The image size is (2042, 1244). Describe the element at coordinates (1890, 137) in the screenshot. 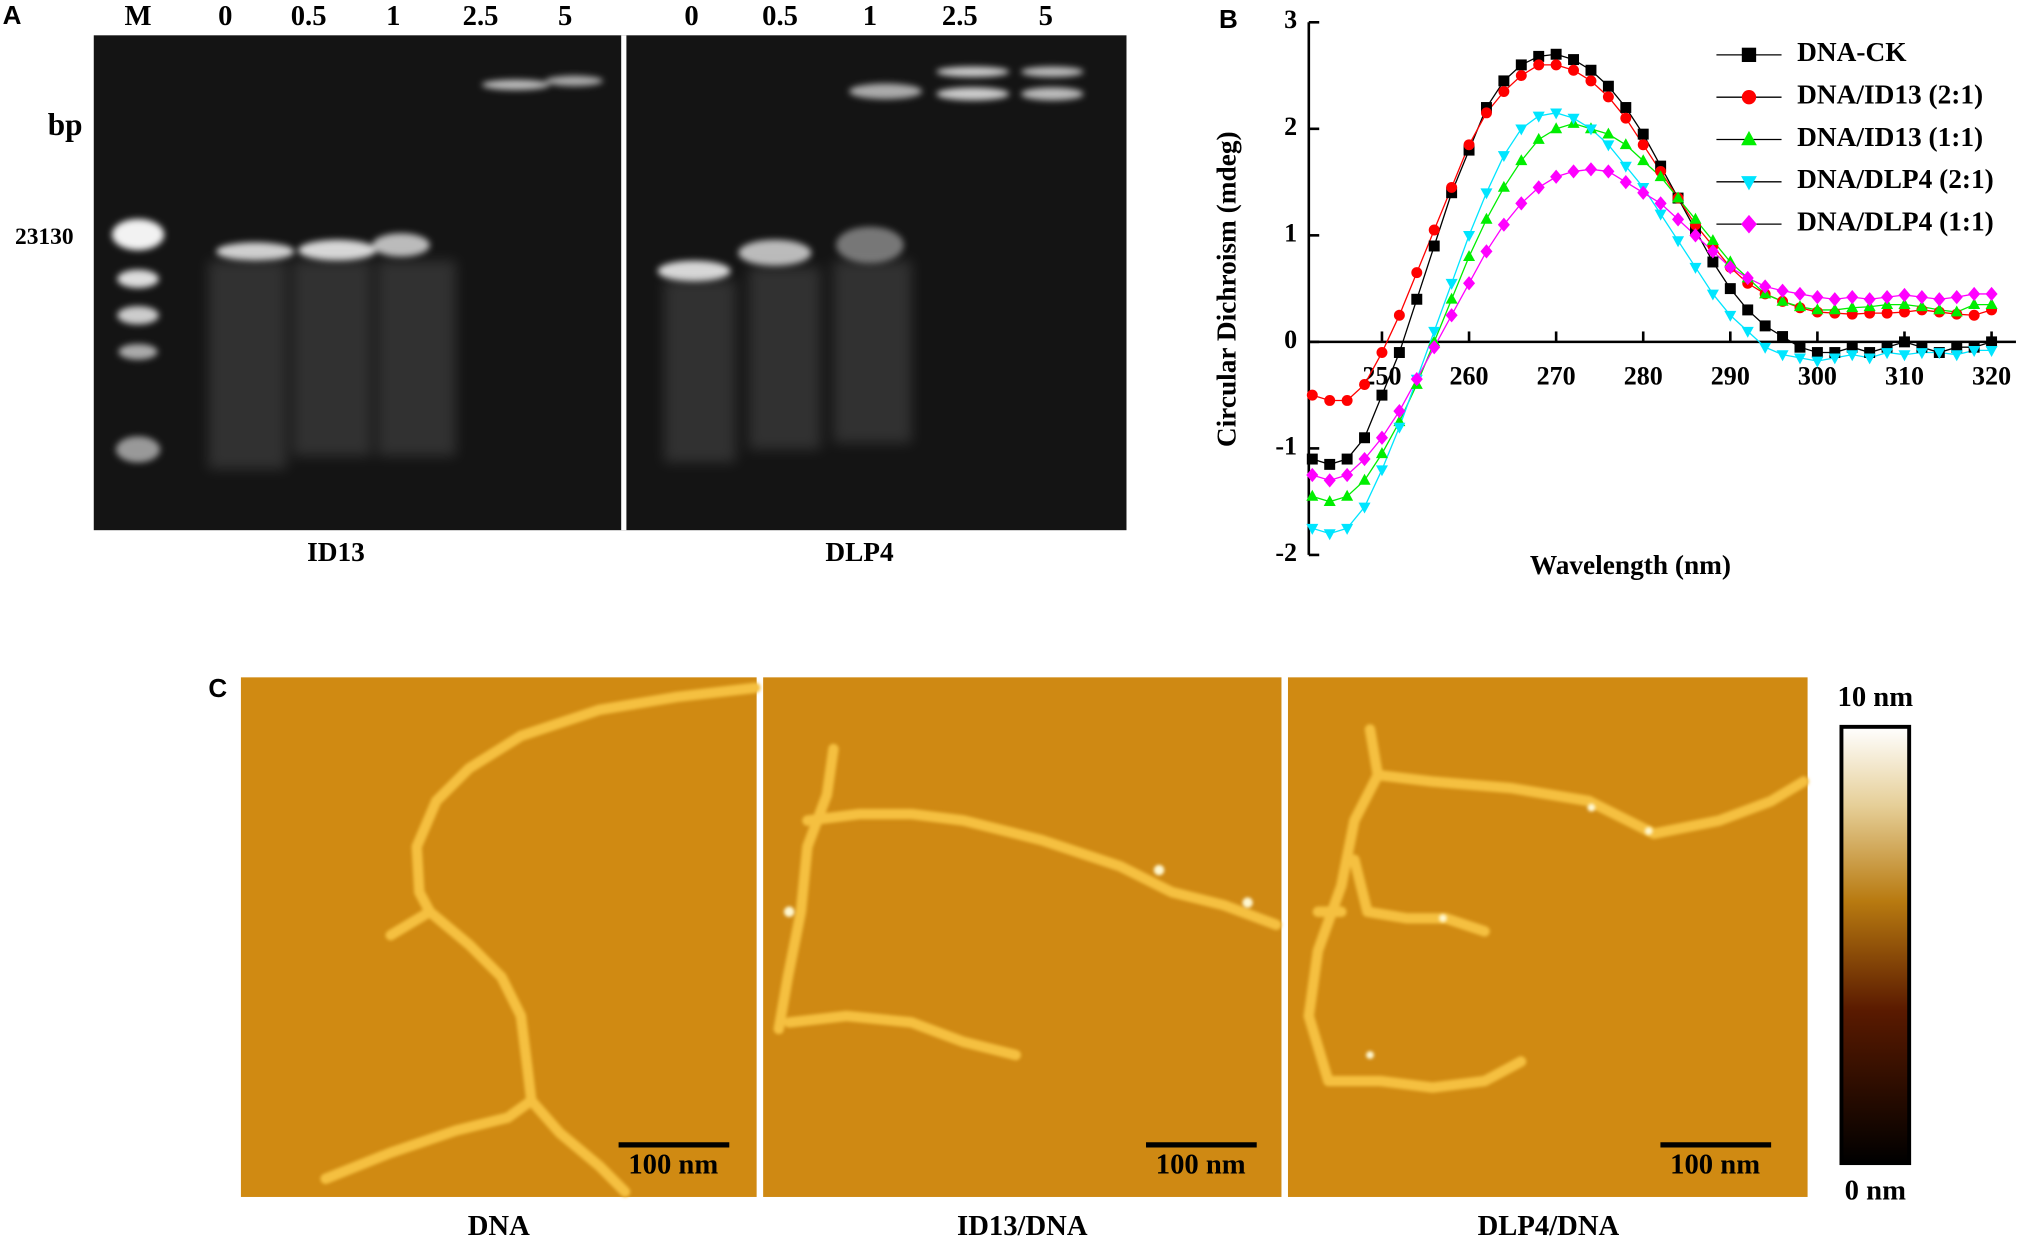

I see `legend-label: DNA/ID13 (1:1)` at that location.